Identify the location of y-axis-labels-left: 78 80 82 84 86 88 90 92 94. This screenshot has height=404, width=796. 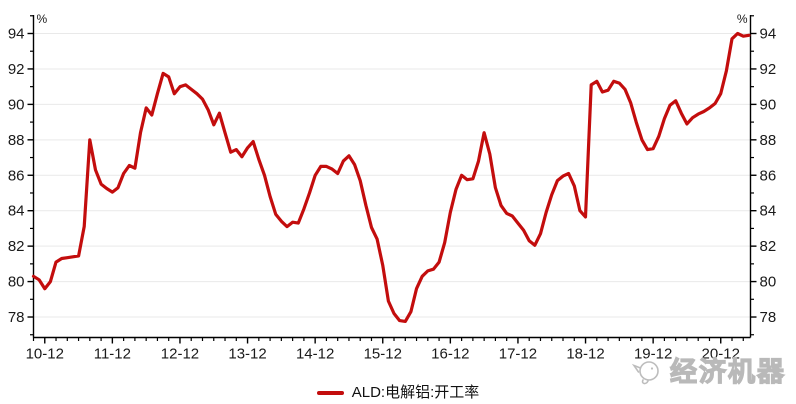
(16, 176).